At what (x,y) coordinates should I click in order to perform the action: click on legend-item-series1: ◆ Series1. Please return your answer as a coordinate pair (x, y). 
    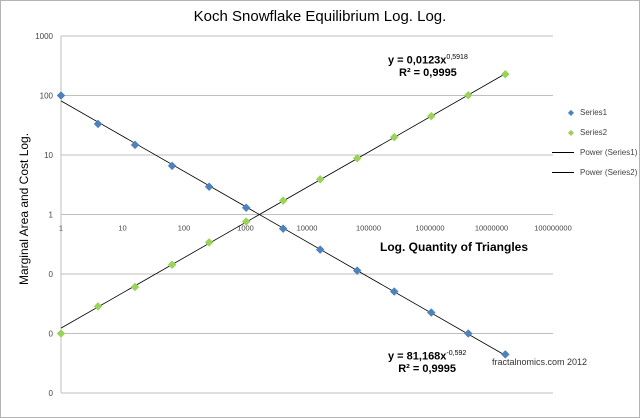
    Looking at the image, I should click on (588, 112).